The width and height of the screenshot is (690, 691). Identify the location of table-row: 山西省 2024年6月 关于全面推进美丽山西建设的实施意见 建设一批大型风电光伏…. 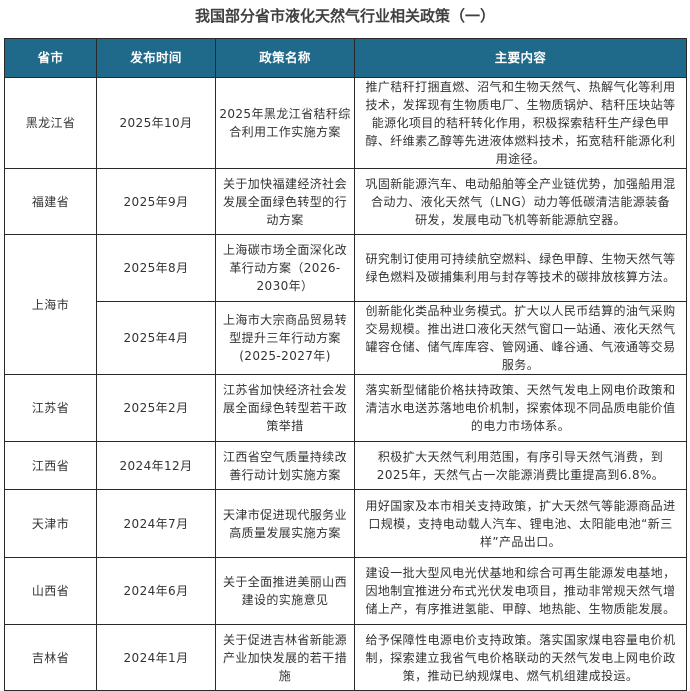
(345, 591).